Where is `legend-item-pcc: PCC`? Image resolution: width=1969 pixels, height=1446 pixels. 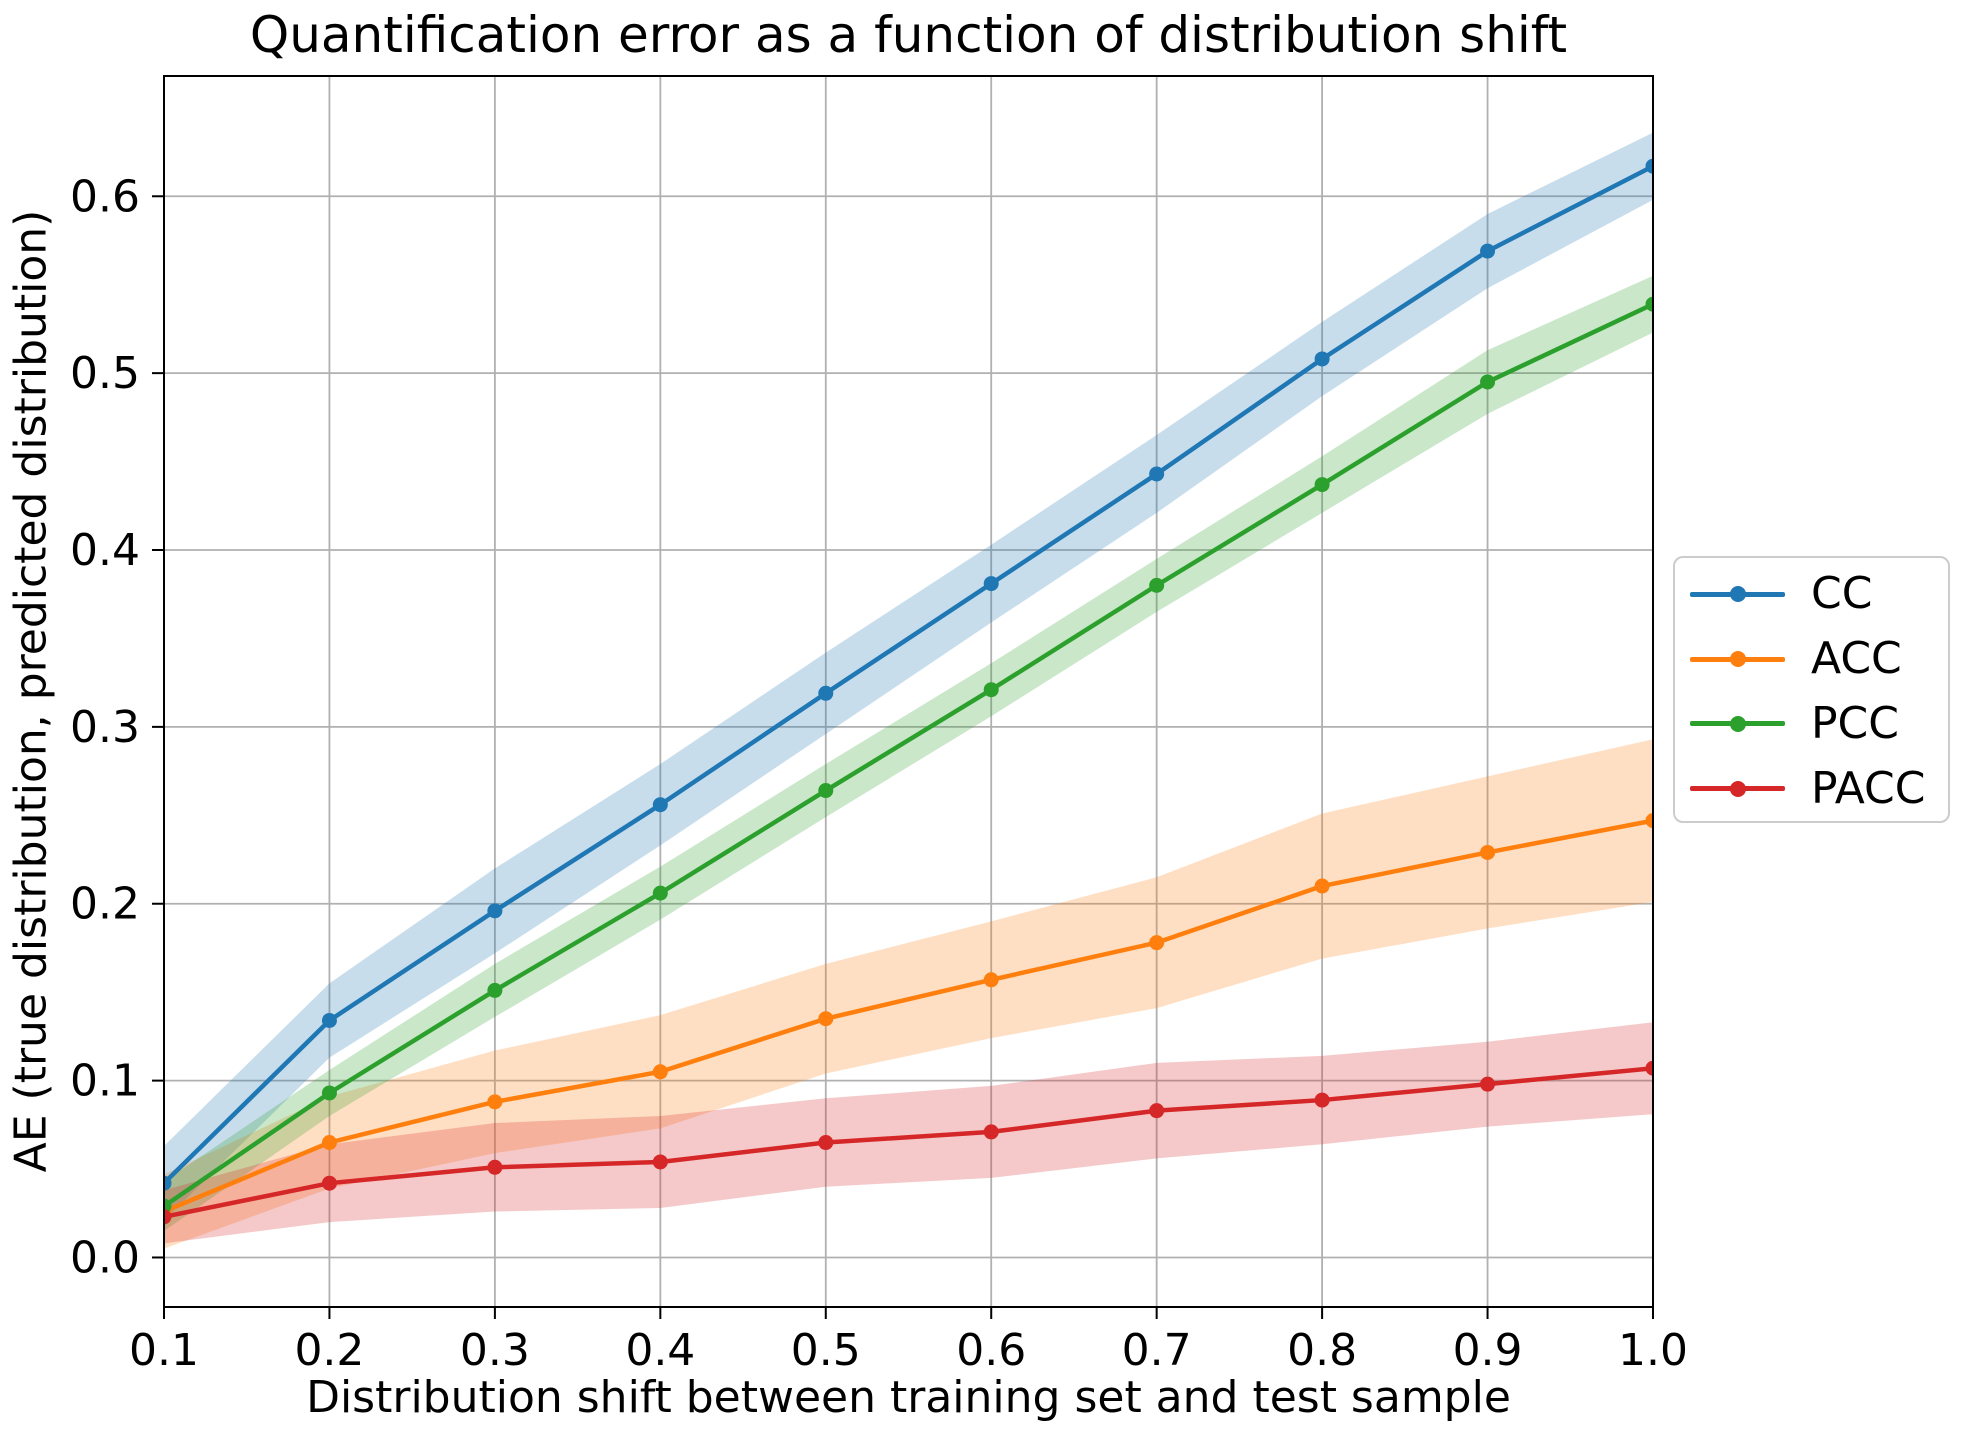
legend-item-pcc: PCC is located at coordinates (1819, 724).